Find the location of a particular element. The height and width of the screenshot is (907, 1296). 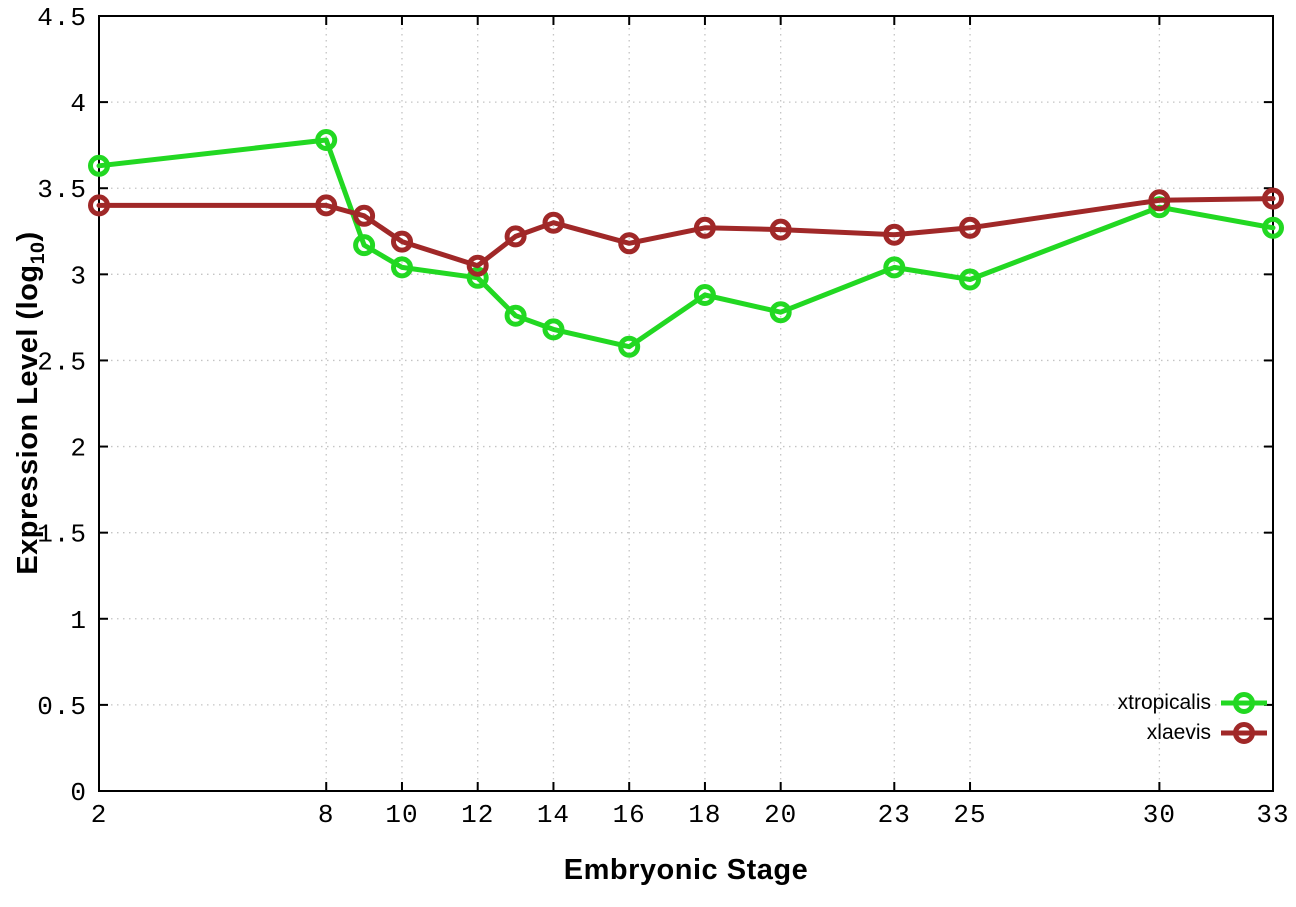

legend: xtropicalis xlaevis is located at coordinates (1193, 718).